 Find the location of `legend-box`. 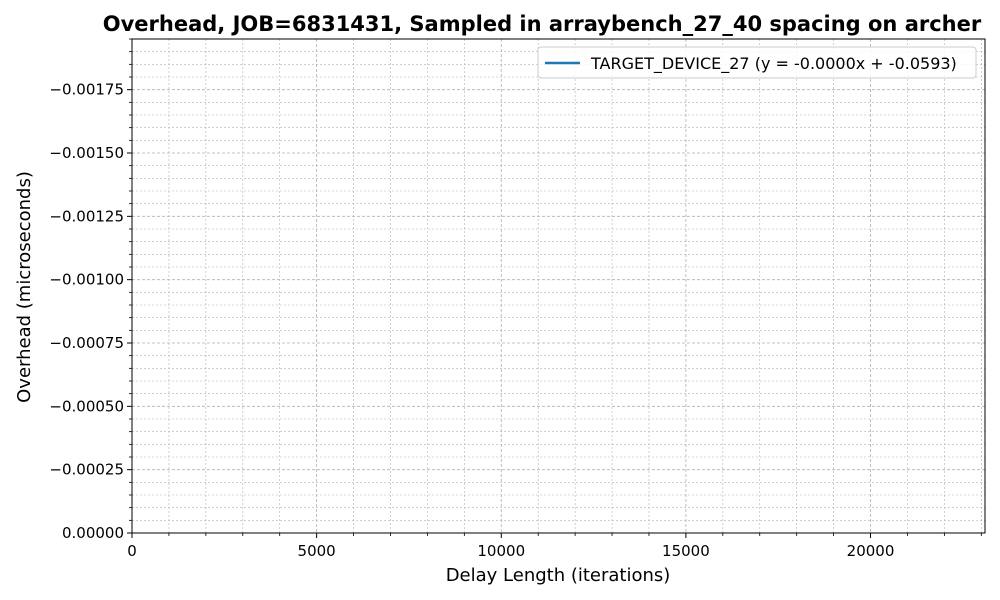

legend-box is located at coordinates (757, 62).